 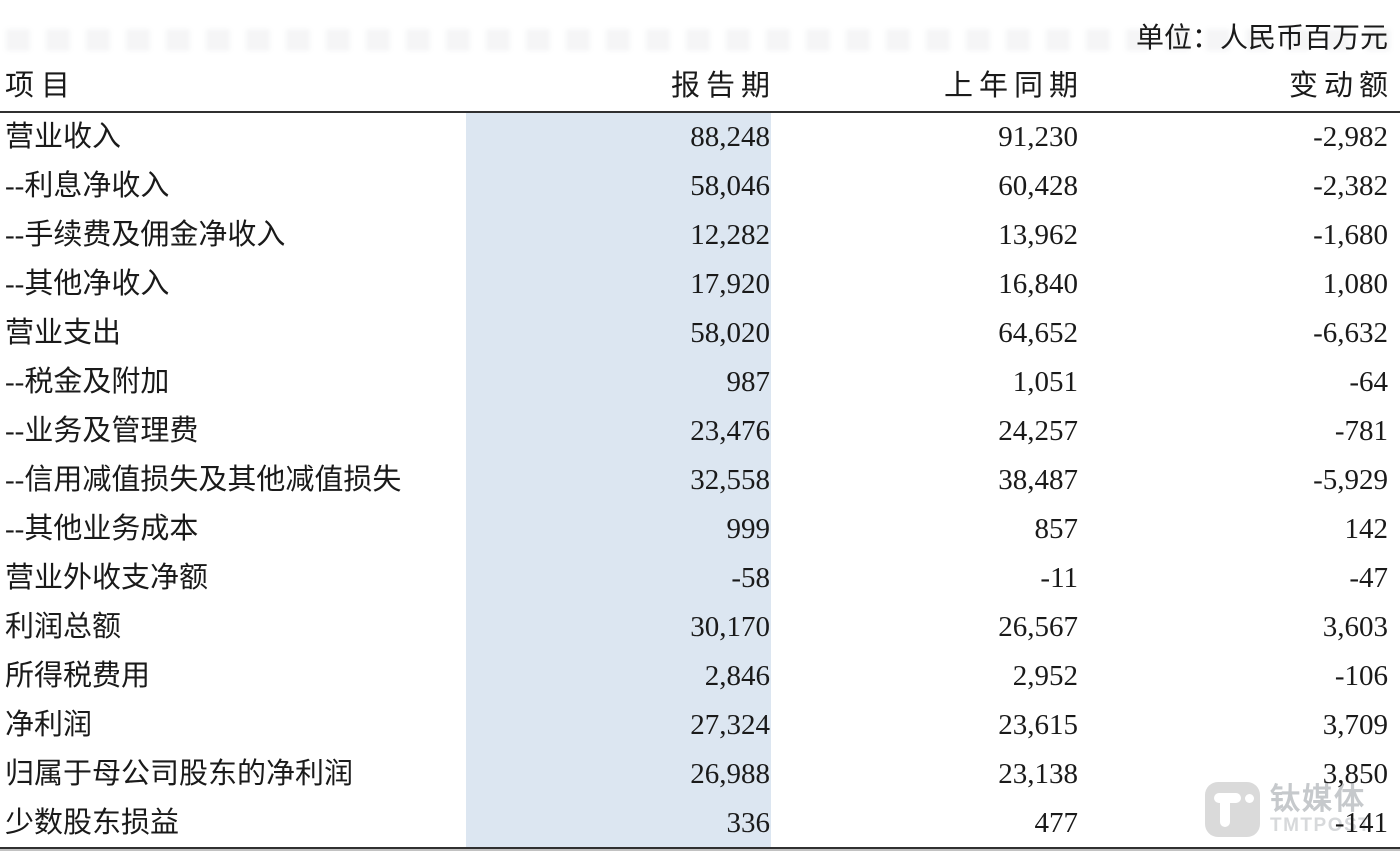 I want to click on prior-period-value: 23,138, so click(x=1038, y=774).